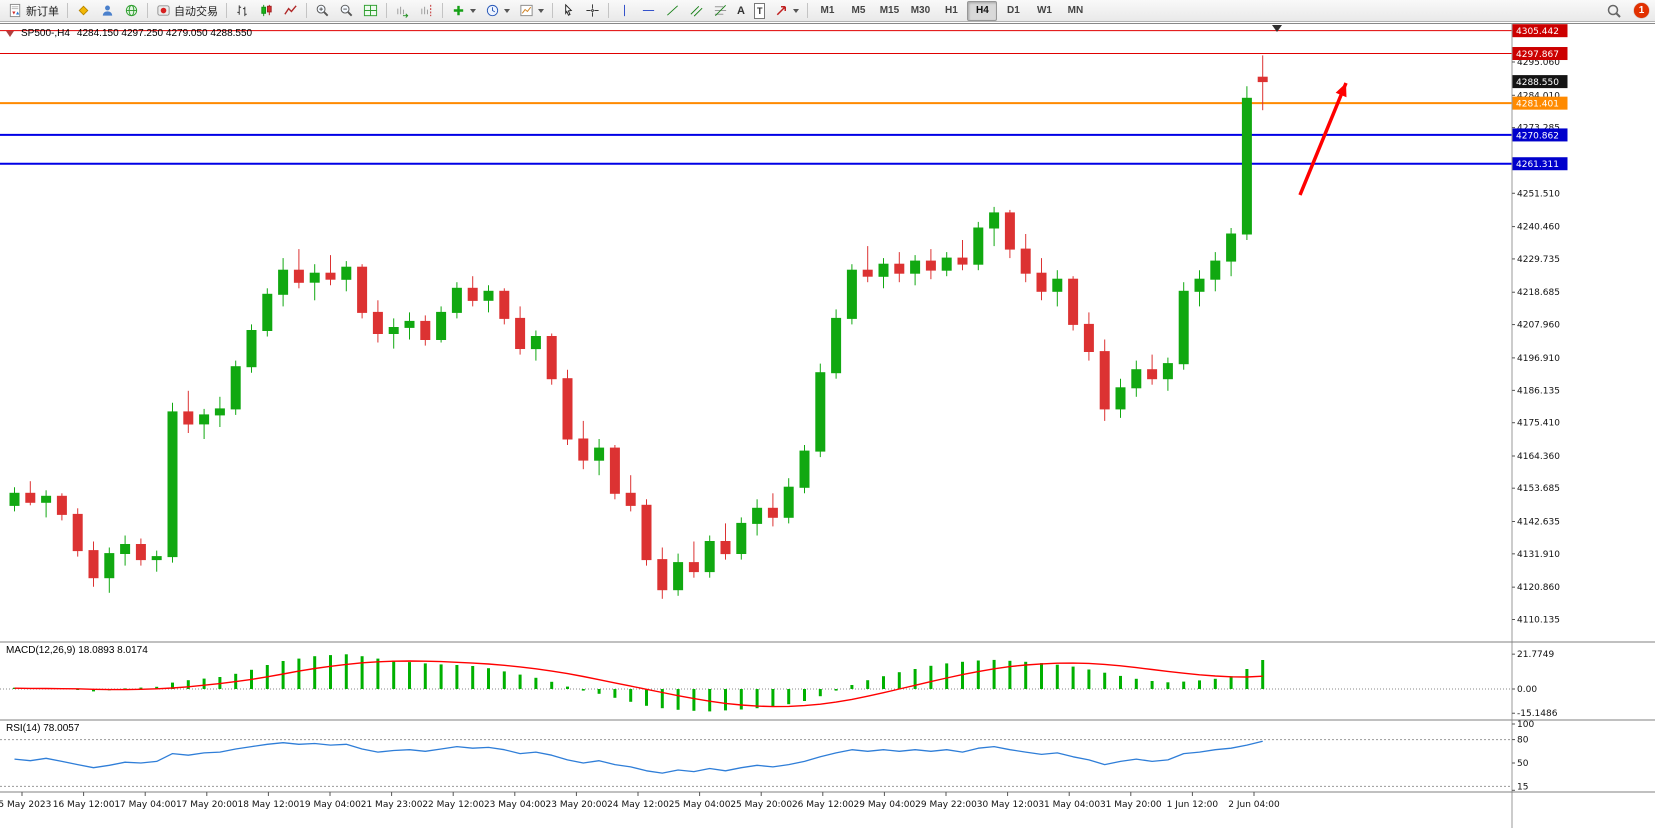 The image size is (1655, 828). Describe the element at coordinates (1614, 11) in the screenshot. I see `search-button` at that location.